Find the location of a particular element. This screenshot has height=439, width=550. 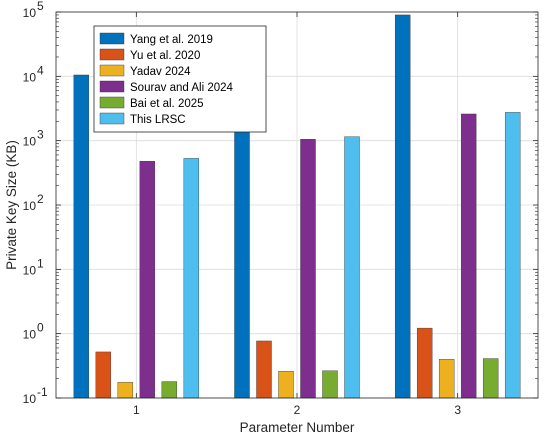

x-axis-label: Parameter Number is located at coordinates (297, 427).